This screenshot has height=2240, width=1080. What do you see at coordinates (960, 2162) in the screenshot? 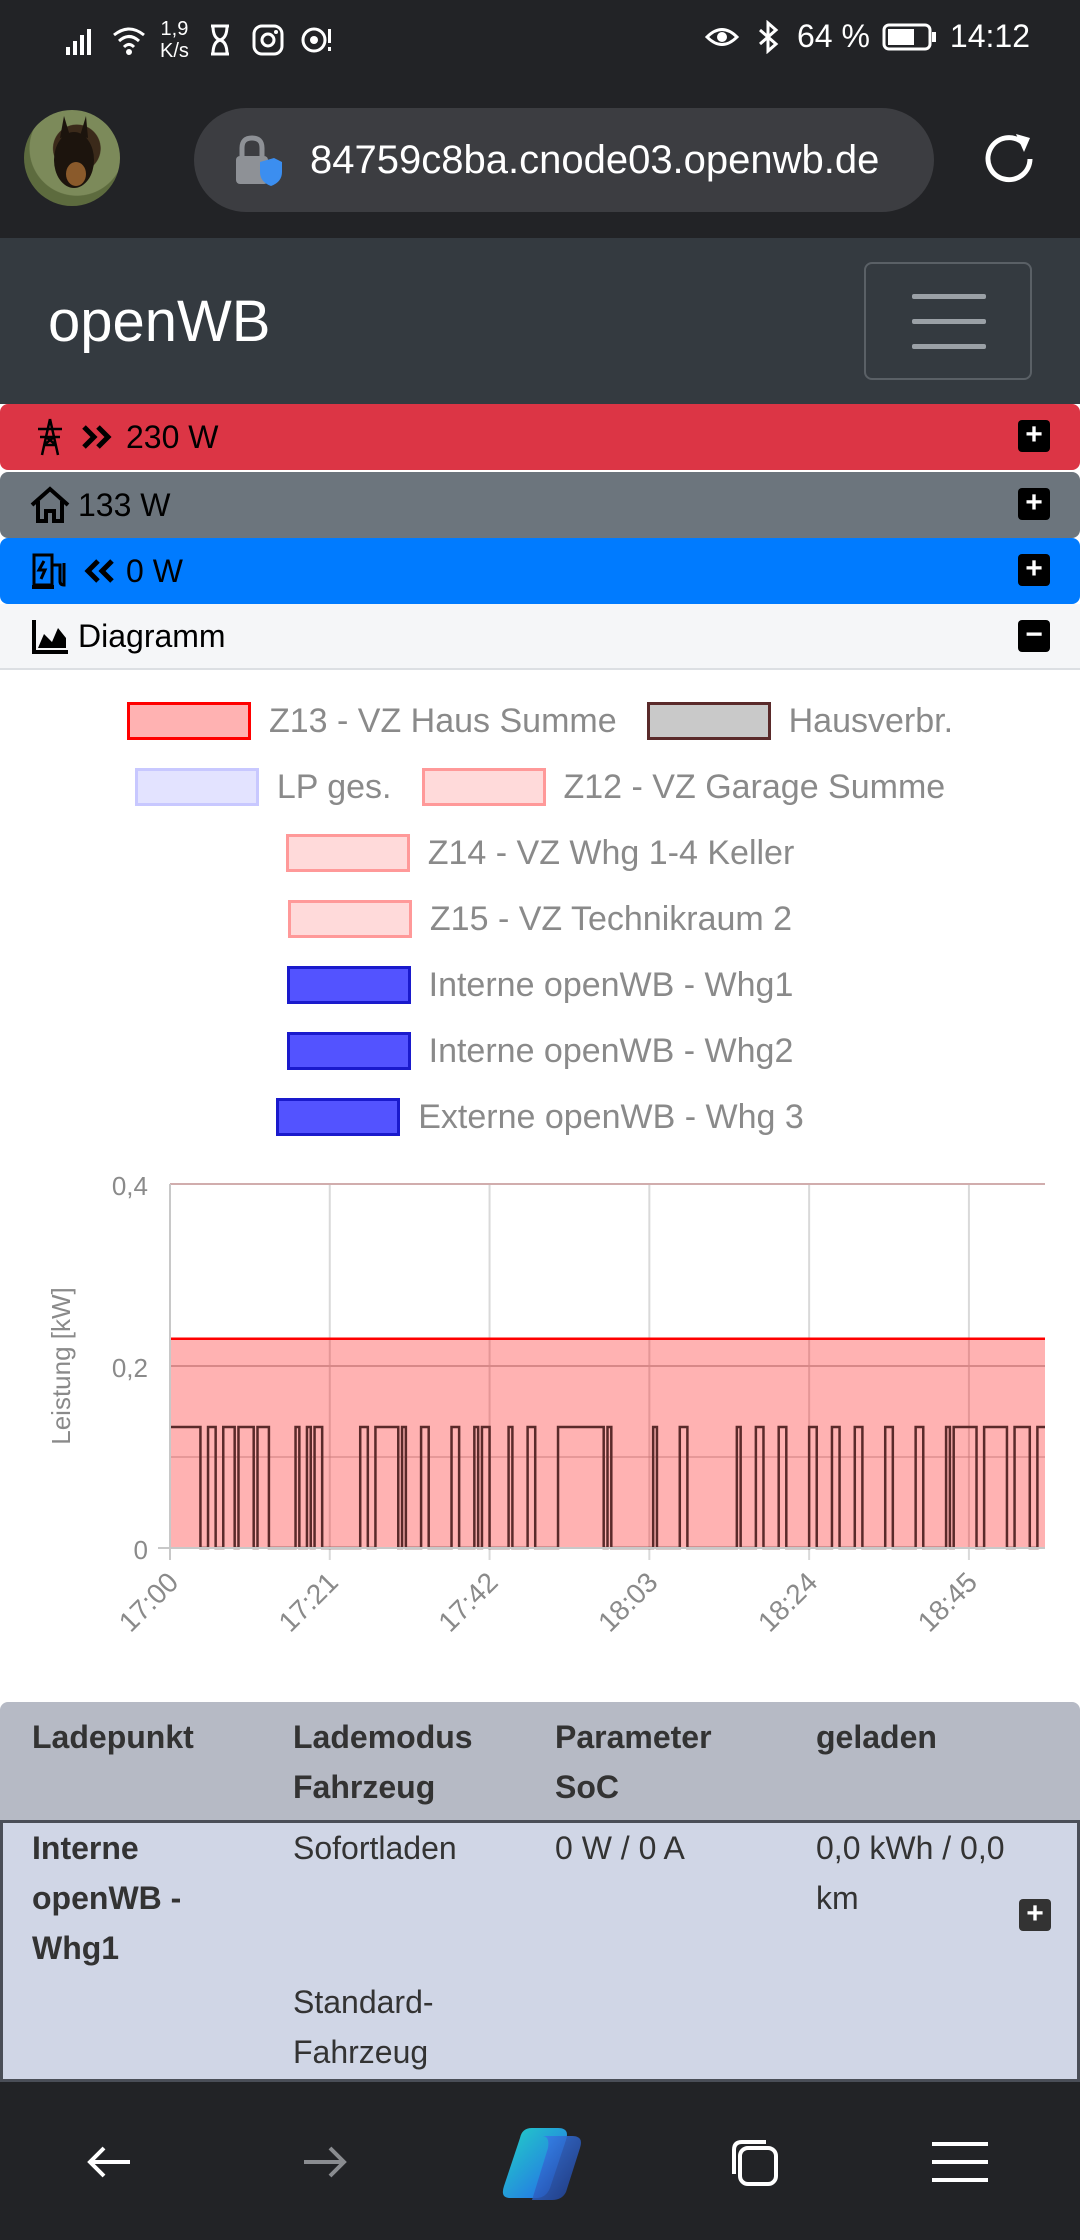
I see `menu-icon` at bounding box center [960, 2162].